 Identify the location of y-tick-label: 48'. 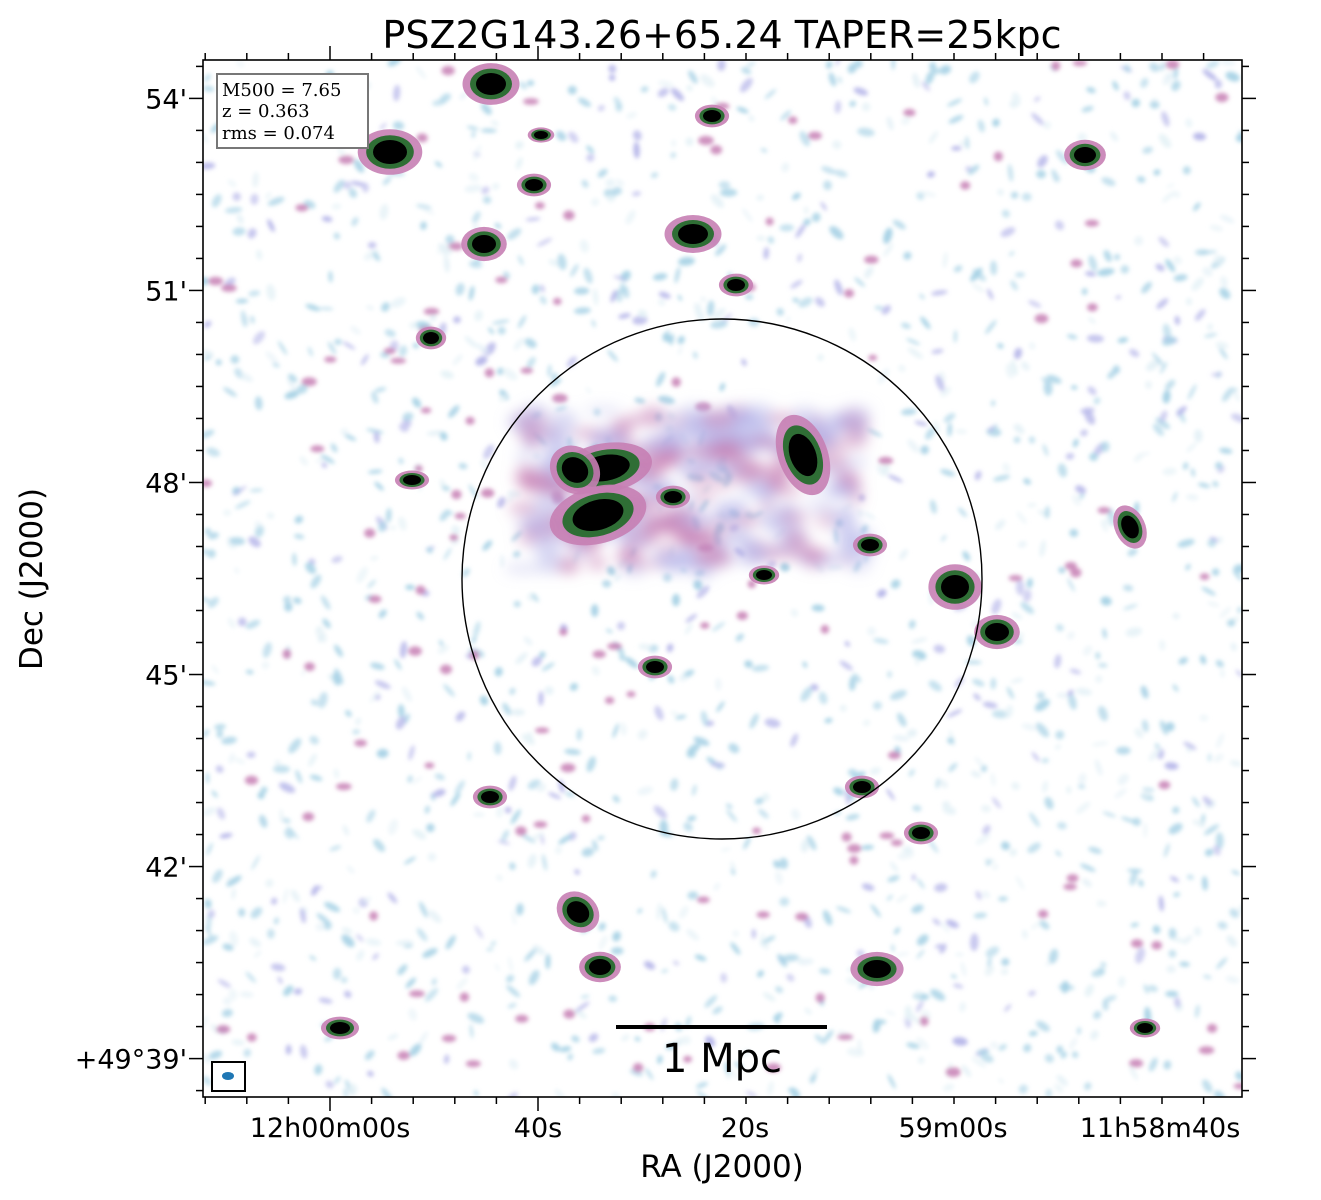
(166, 483).